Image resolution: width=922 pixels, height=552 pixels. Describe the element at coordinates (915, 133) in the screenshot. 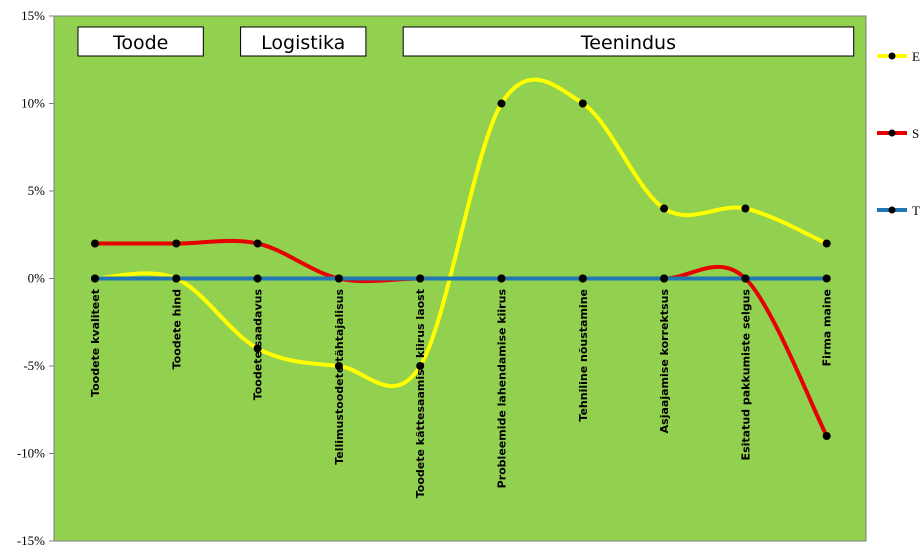

I see `legend-label: S` at that location.